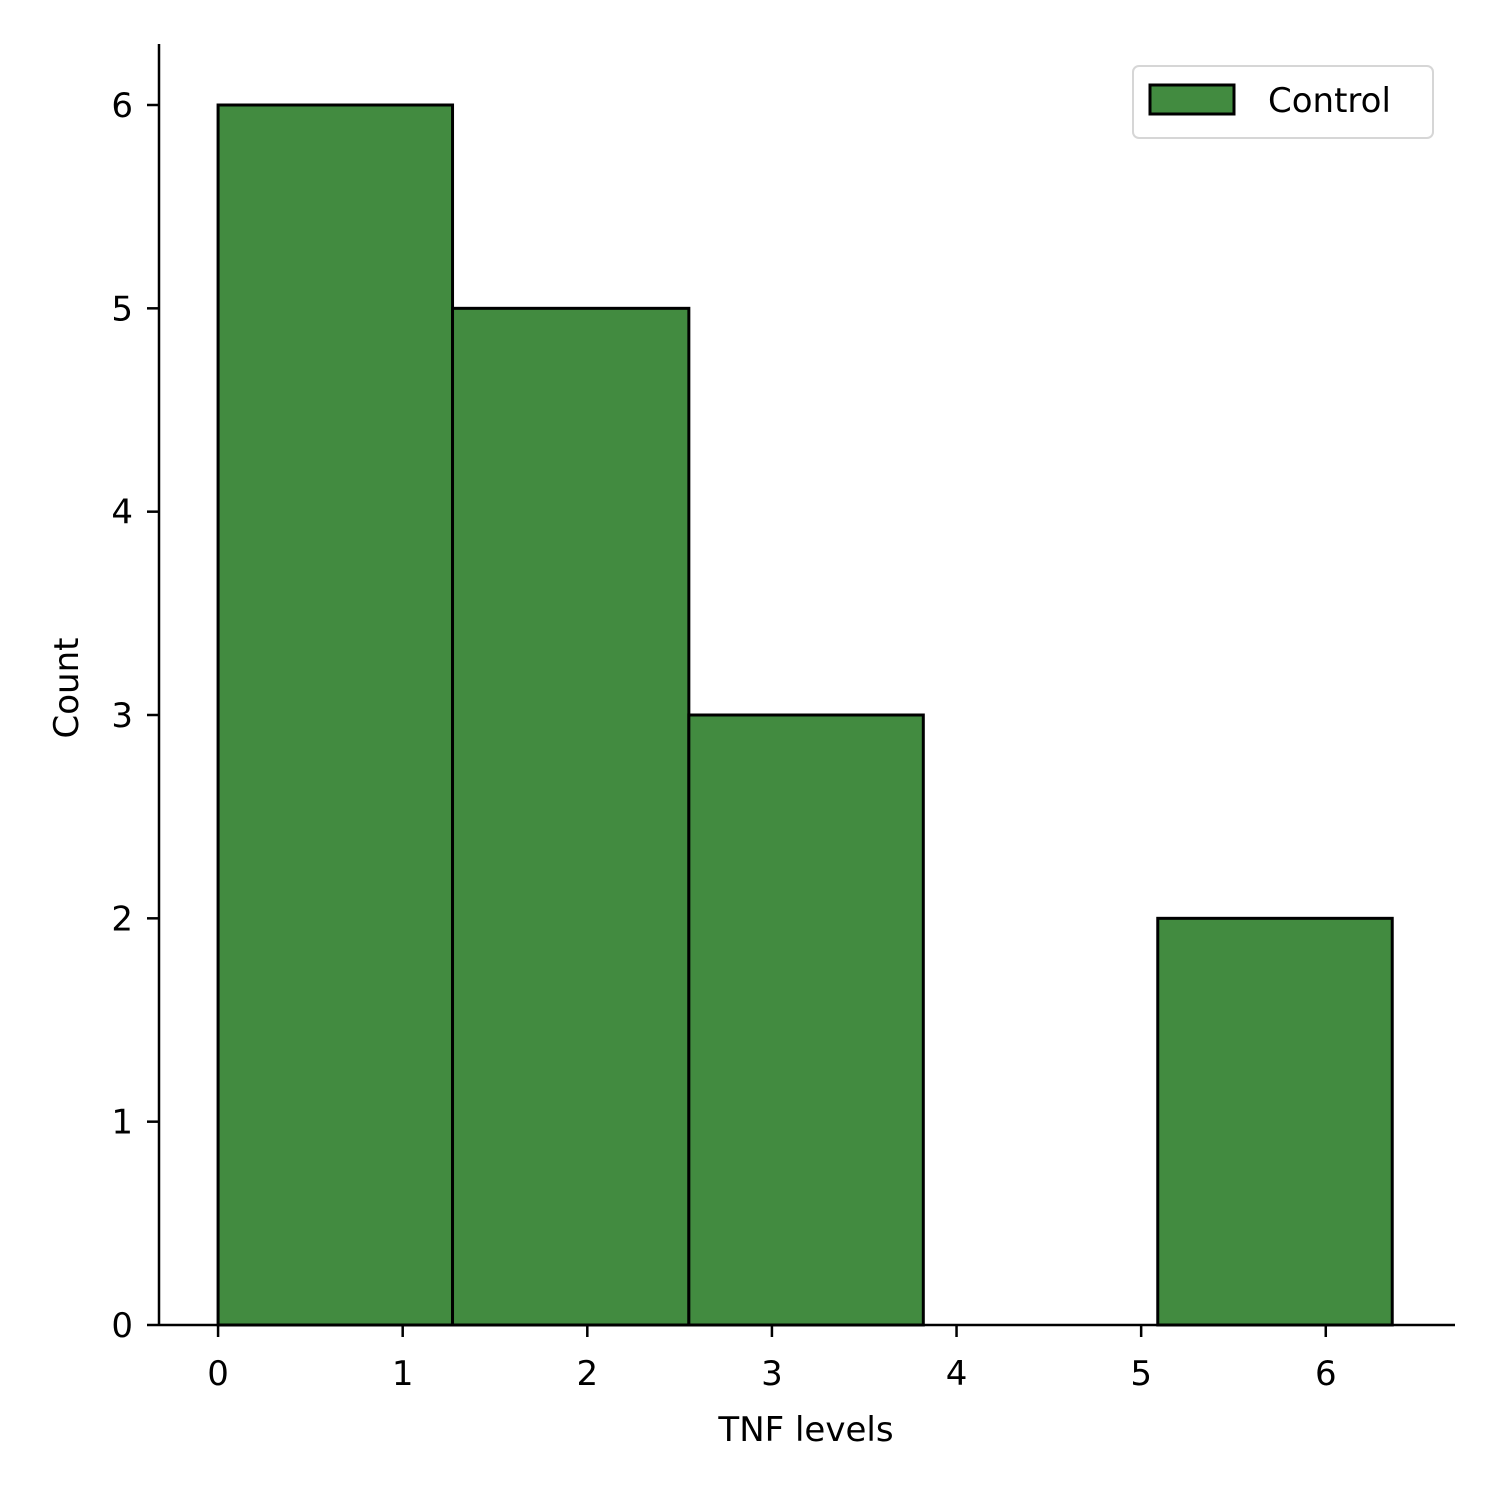 Image resolution: width=1500 pixels, height=1500 pixels. What do you see at coordinates (122, 716) in the screenshot?
I see `y-tick-label-3: 3` at bounding box center [122, 716].